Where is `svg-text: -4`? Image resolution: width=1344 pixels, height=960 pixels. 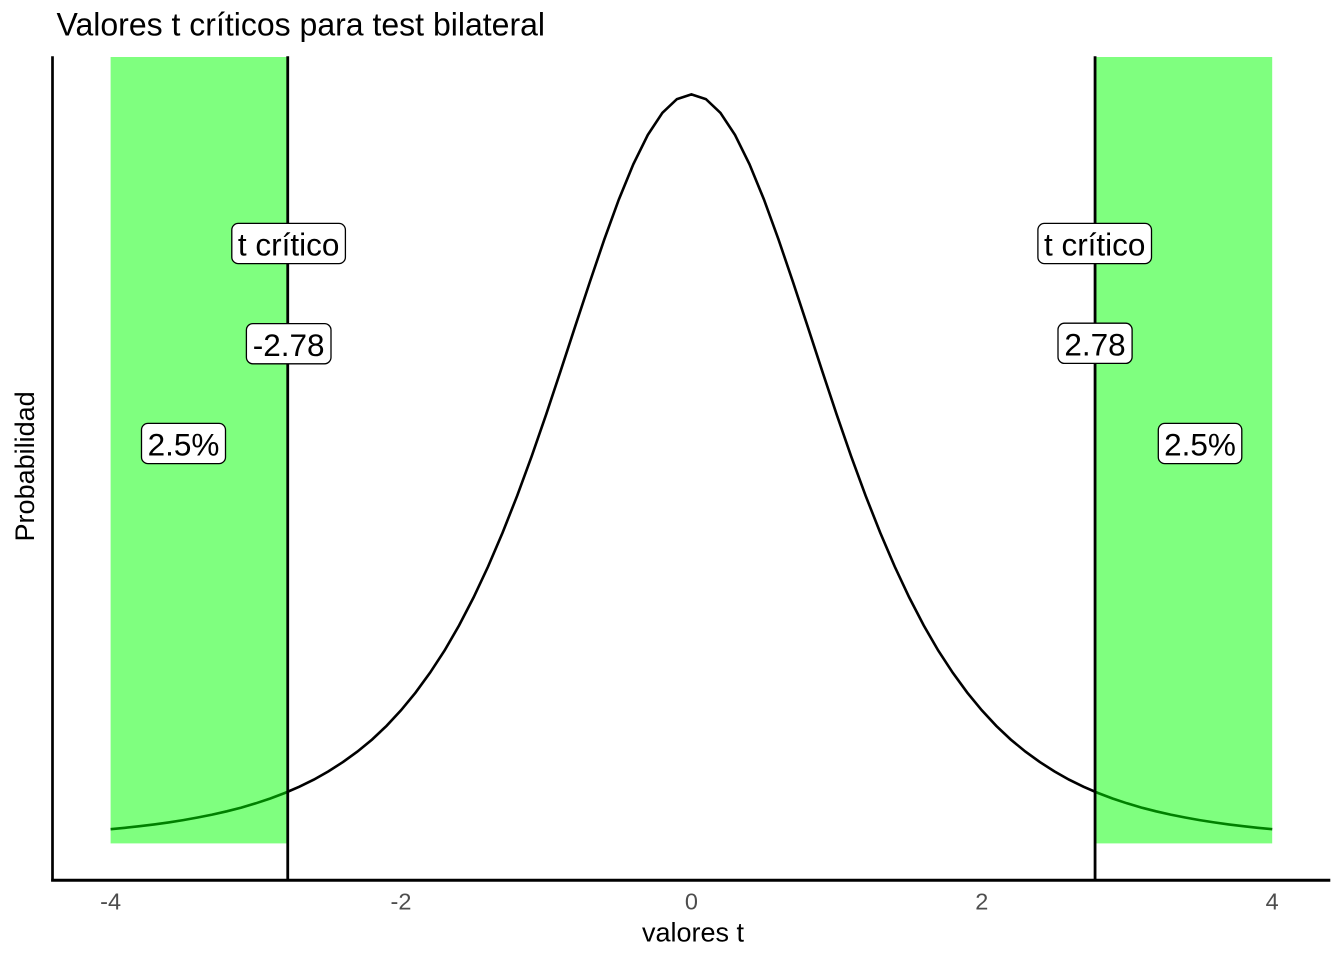 svg-text: -4 is located at coordinates (110, 902).